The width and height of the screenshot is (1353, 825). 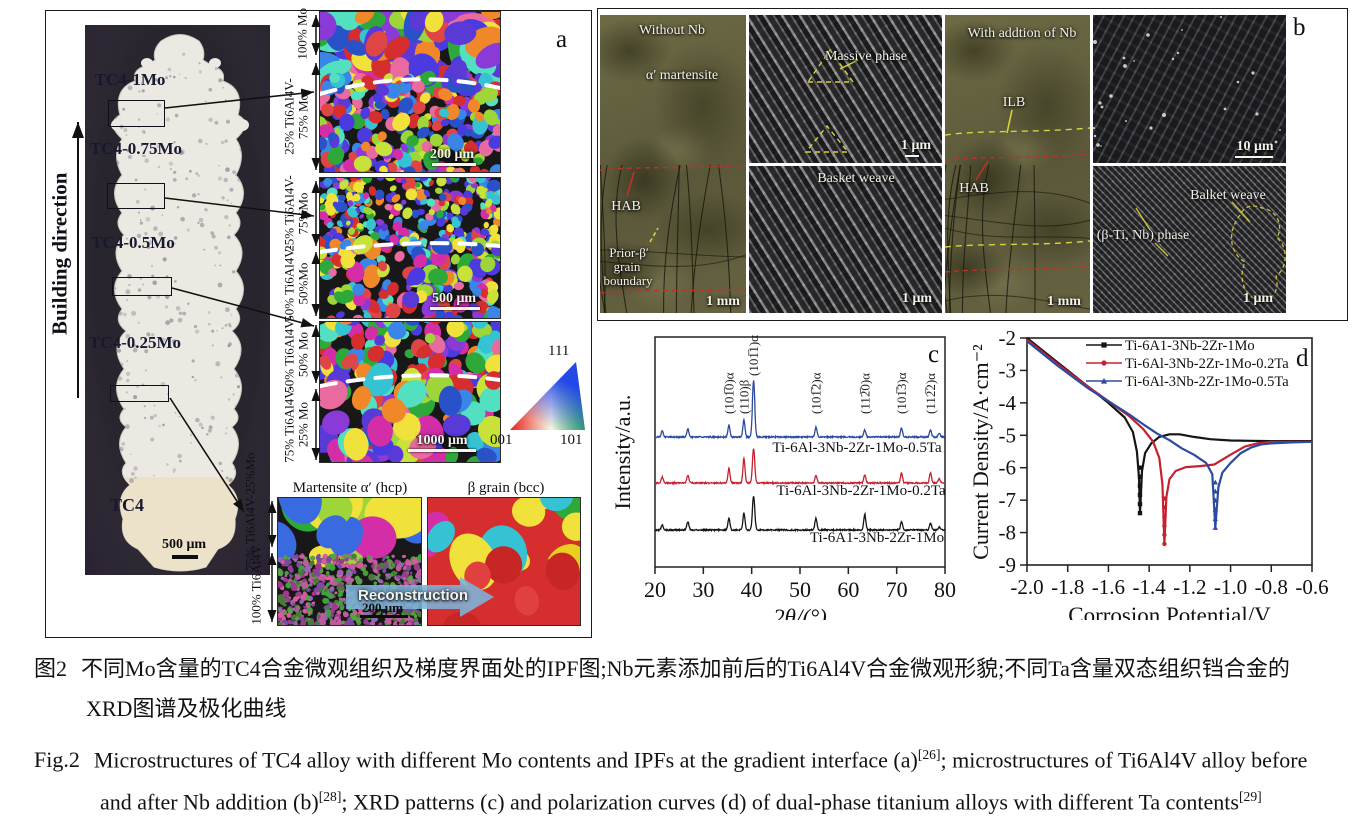 I want to click on bottom-scale-label: 200 μm, so click(x=382, y=607).